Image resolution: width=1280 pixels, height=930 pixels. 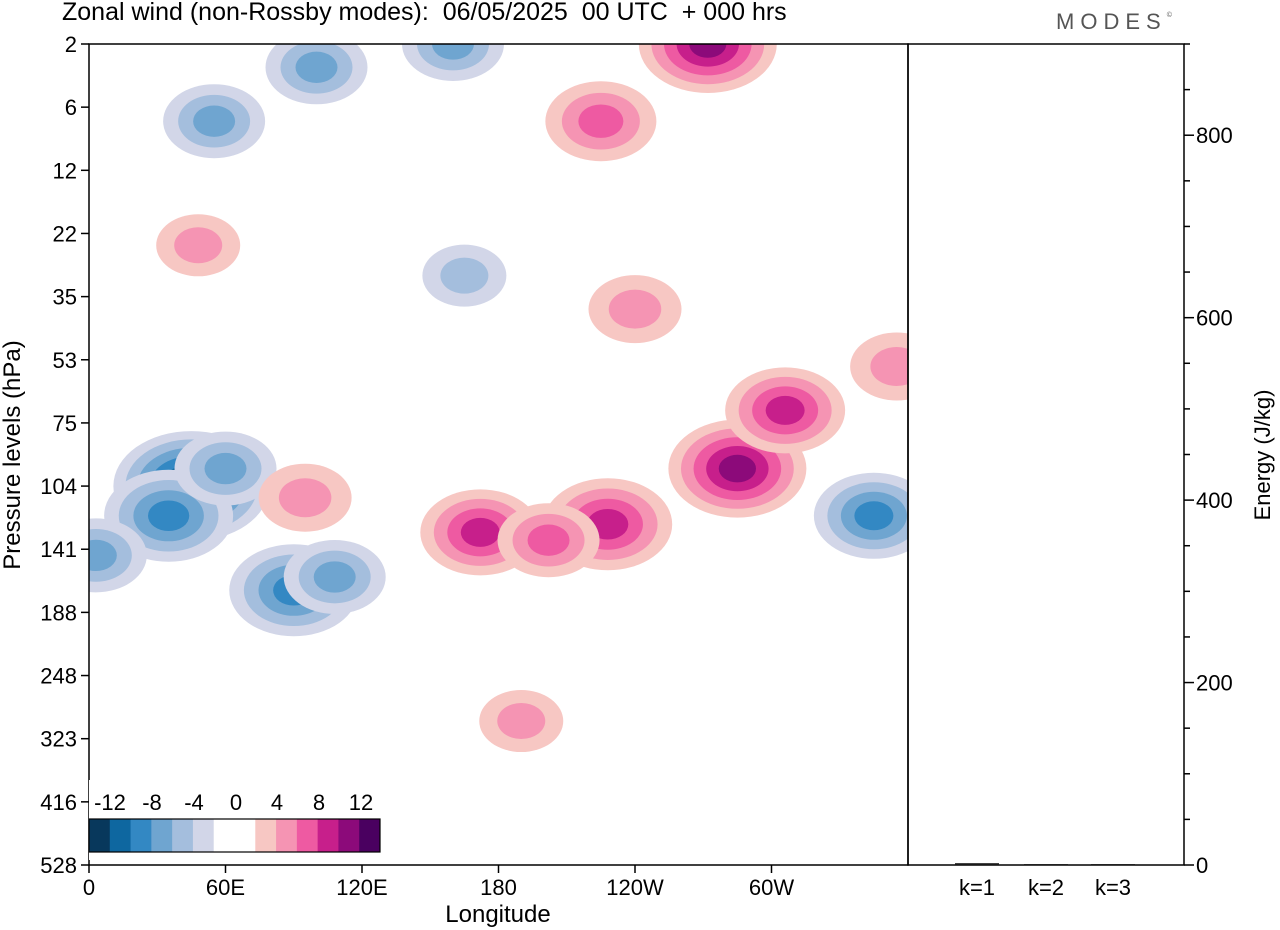 What do you see at coordinates (65, 297) in the screenshot?
I see `y-tick-label: 35` at bounding box center [65, 297].